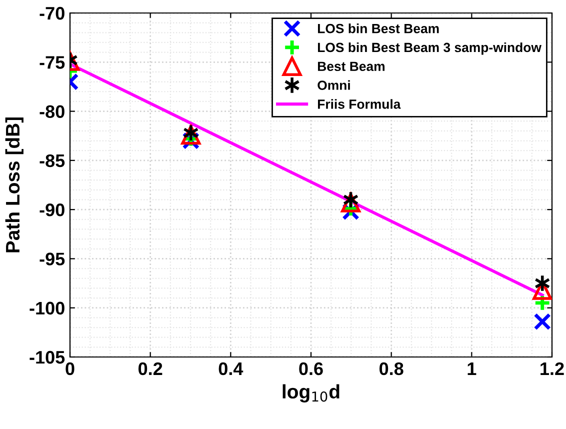 The image size is (566, 429). Describe the element at coordinates (47, 308) in the screenshot. I see `y-tick-label: -100` at that location.